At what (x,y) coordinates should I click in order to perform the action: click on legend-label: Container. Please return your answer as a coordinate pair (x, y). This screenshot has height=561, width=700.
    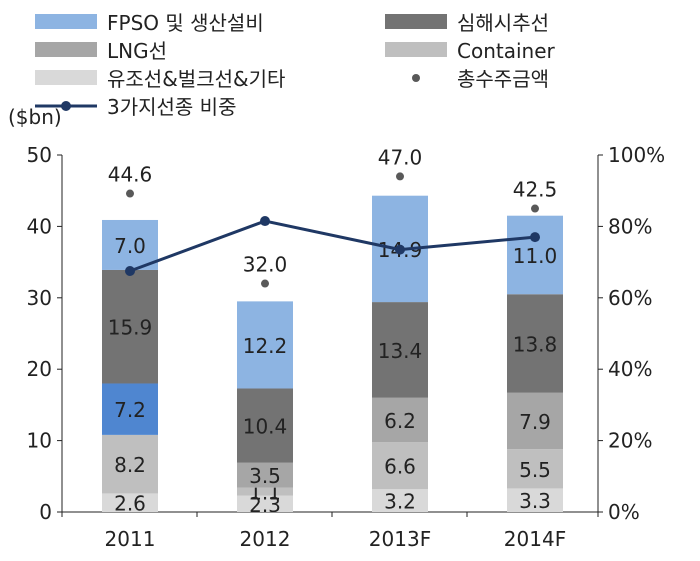
    Looking at the image, I should click on (506, 51).